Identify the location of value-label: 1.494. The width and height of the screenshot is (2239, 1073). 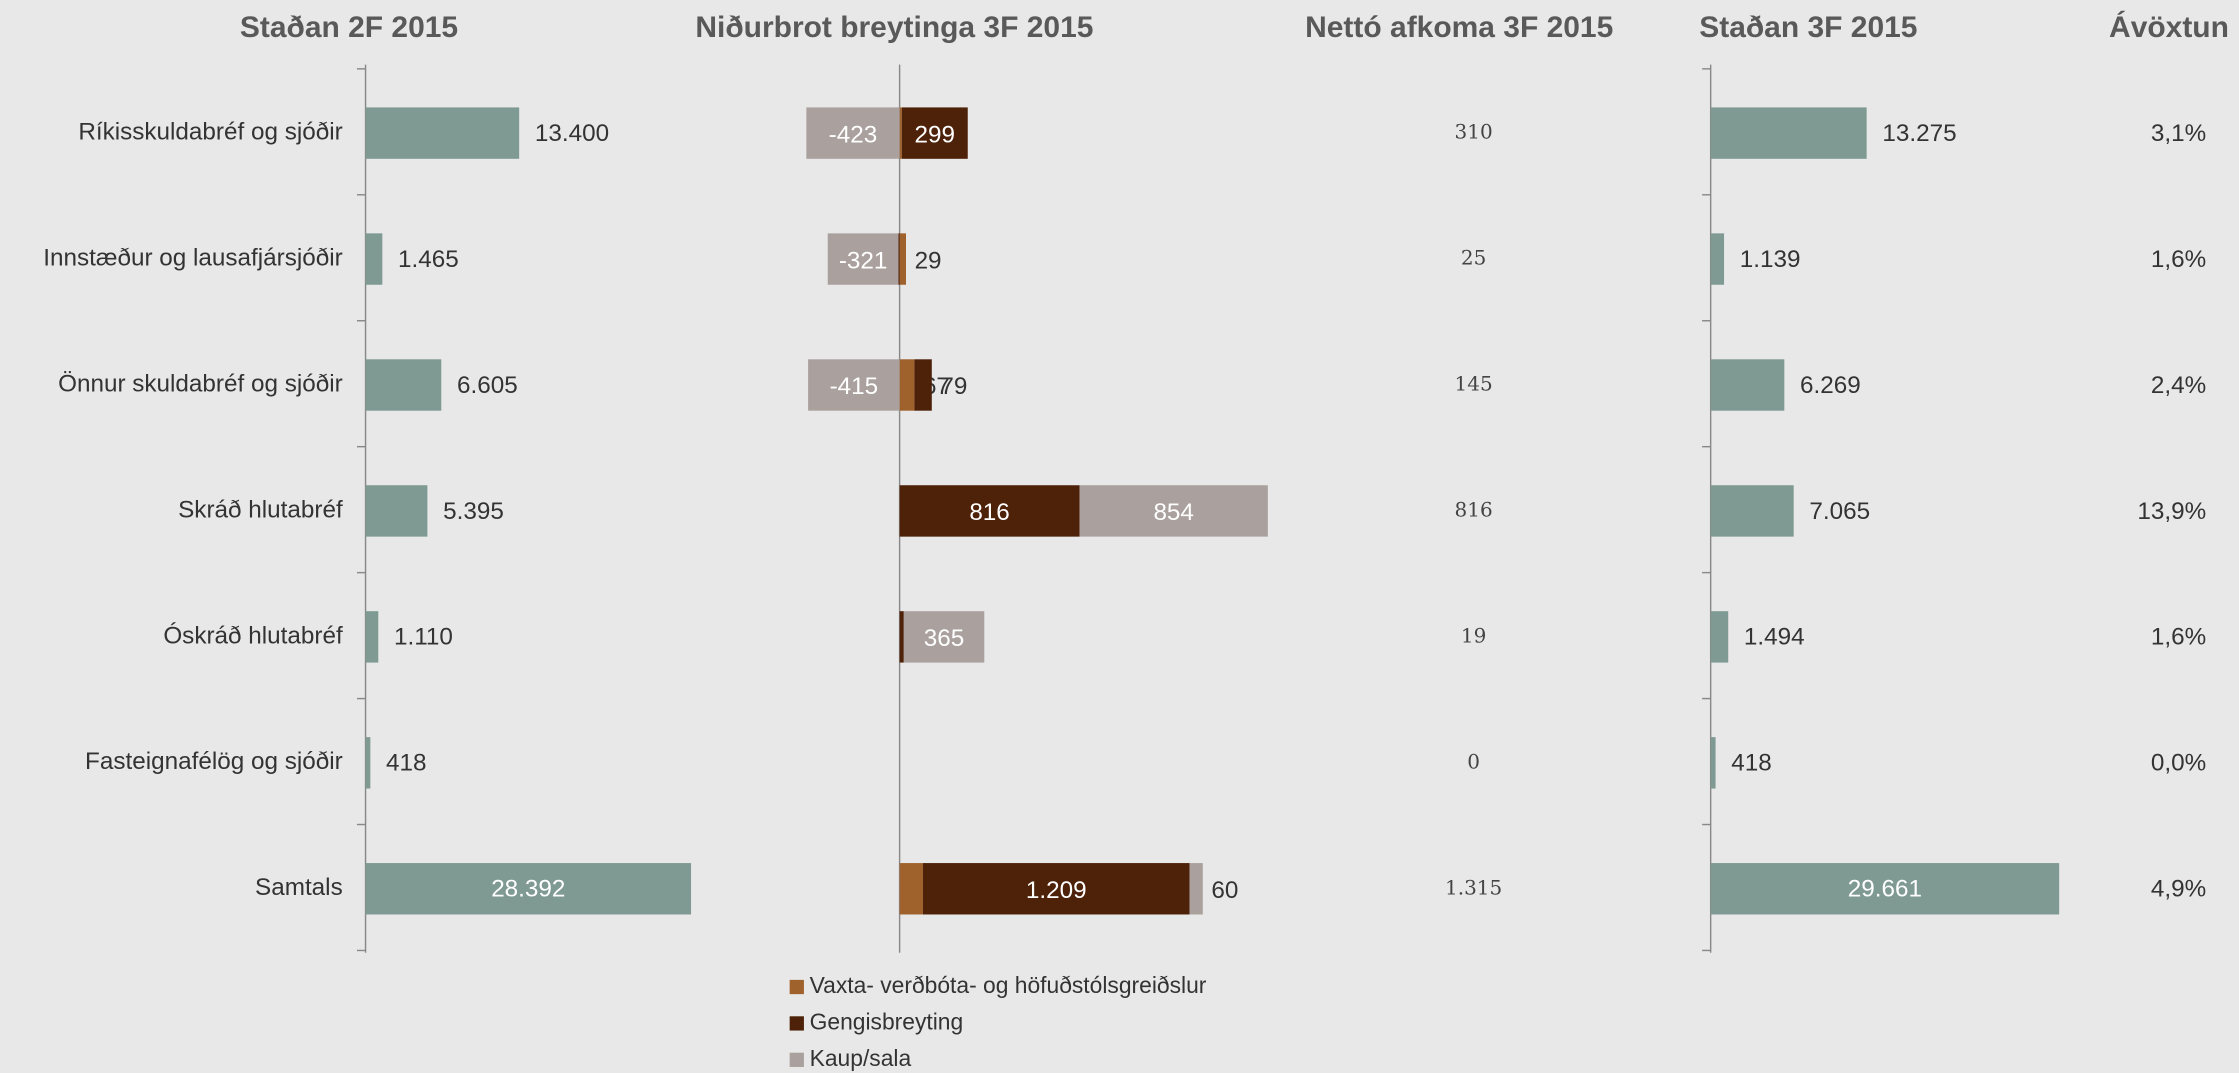
(1774, 637).